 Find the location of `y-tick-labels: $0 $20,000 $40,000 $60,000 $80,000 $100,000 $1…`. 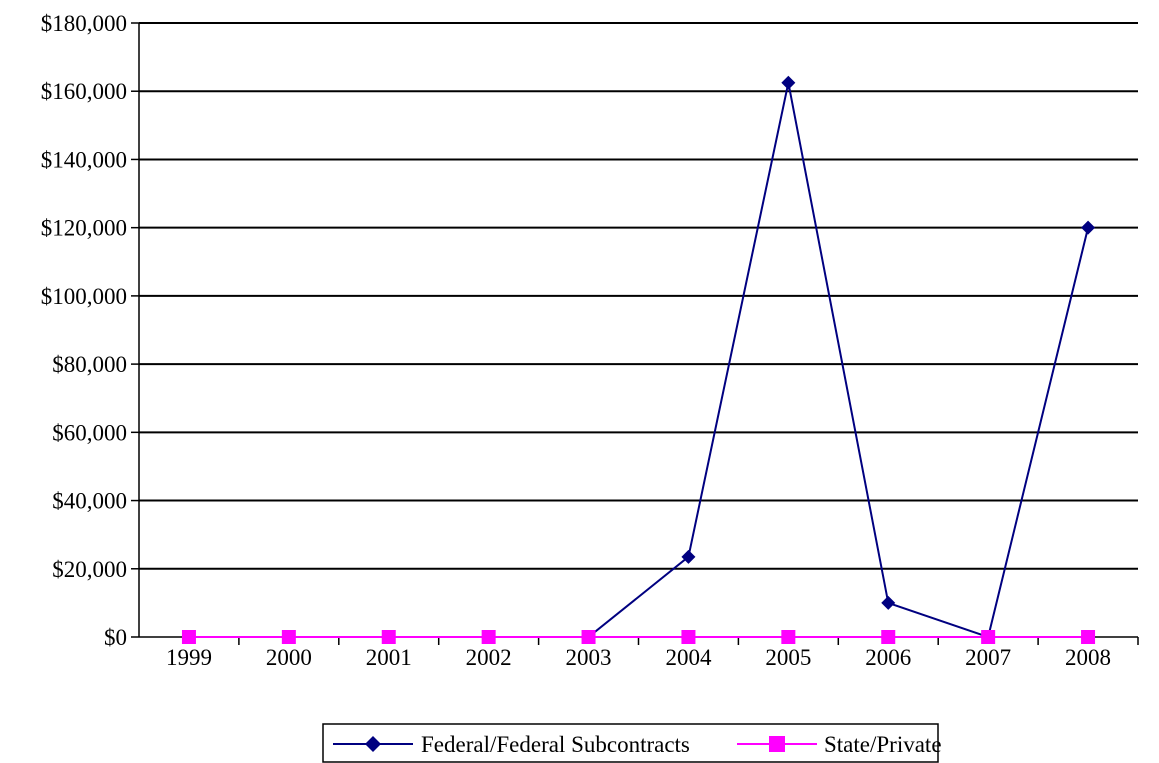

y-tick-labels: $0 $20,000 $40,000 $60,000 $80,000 $100,000 $1… is located at coordinates (84, 330).